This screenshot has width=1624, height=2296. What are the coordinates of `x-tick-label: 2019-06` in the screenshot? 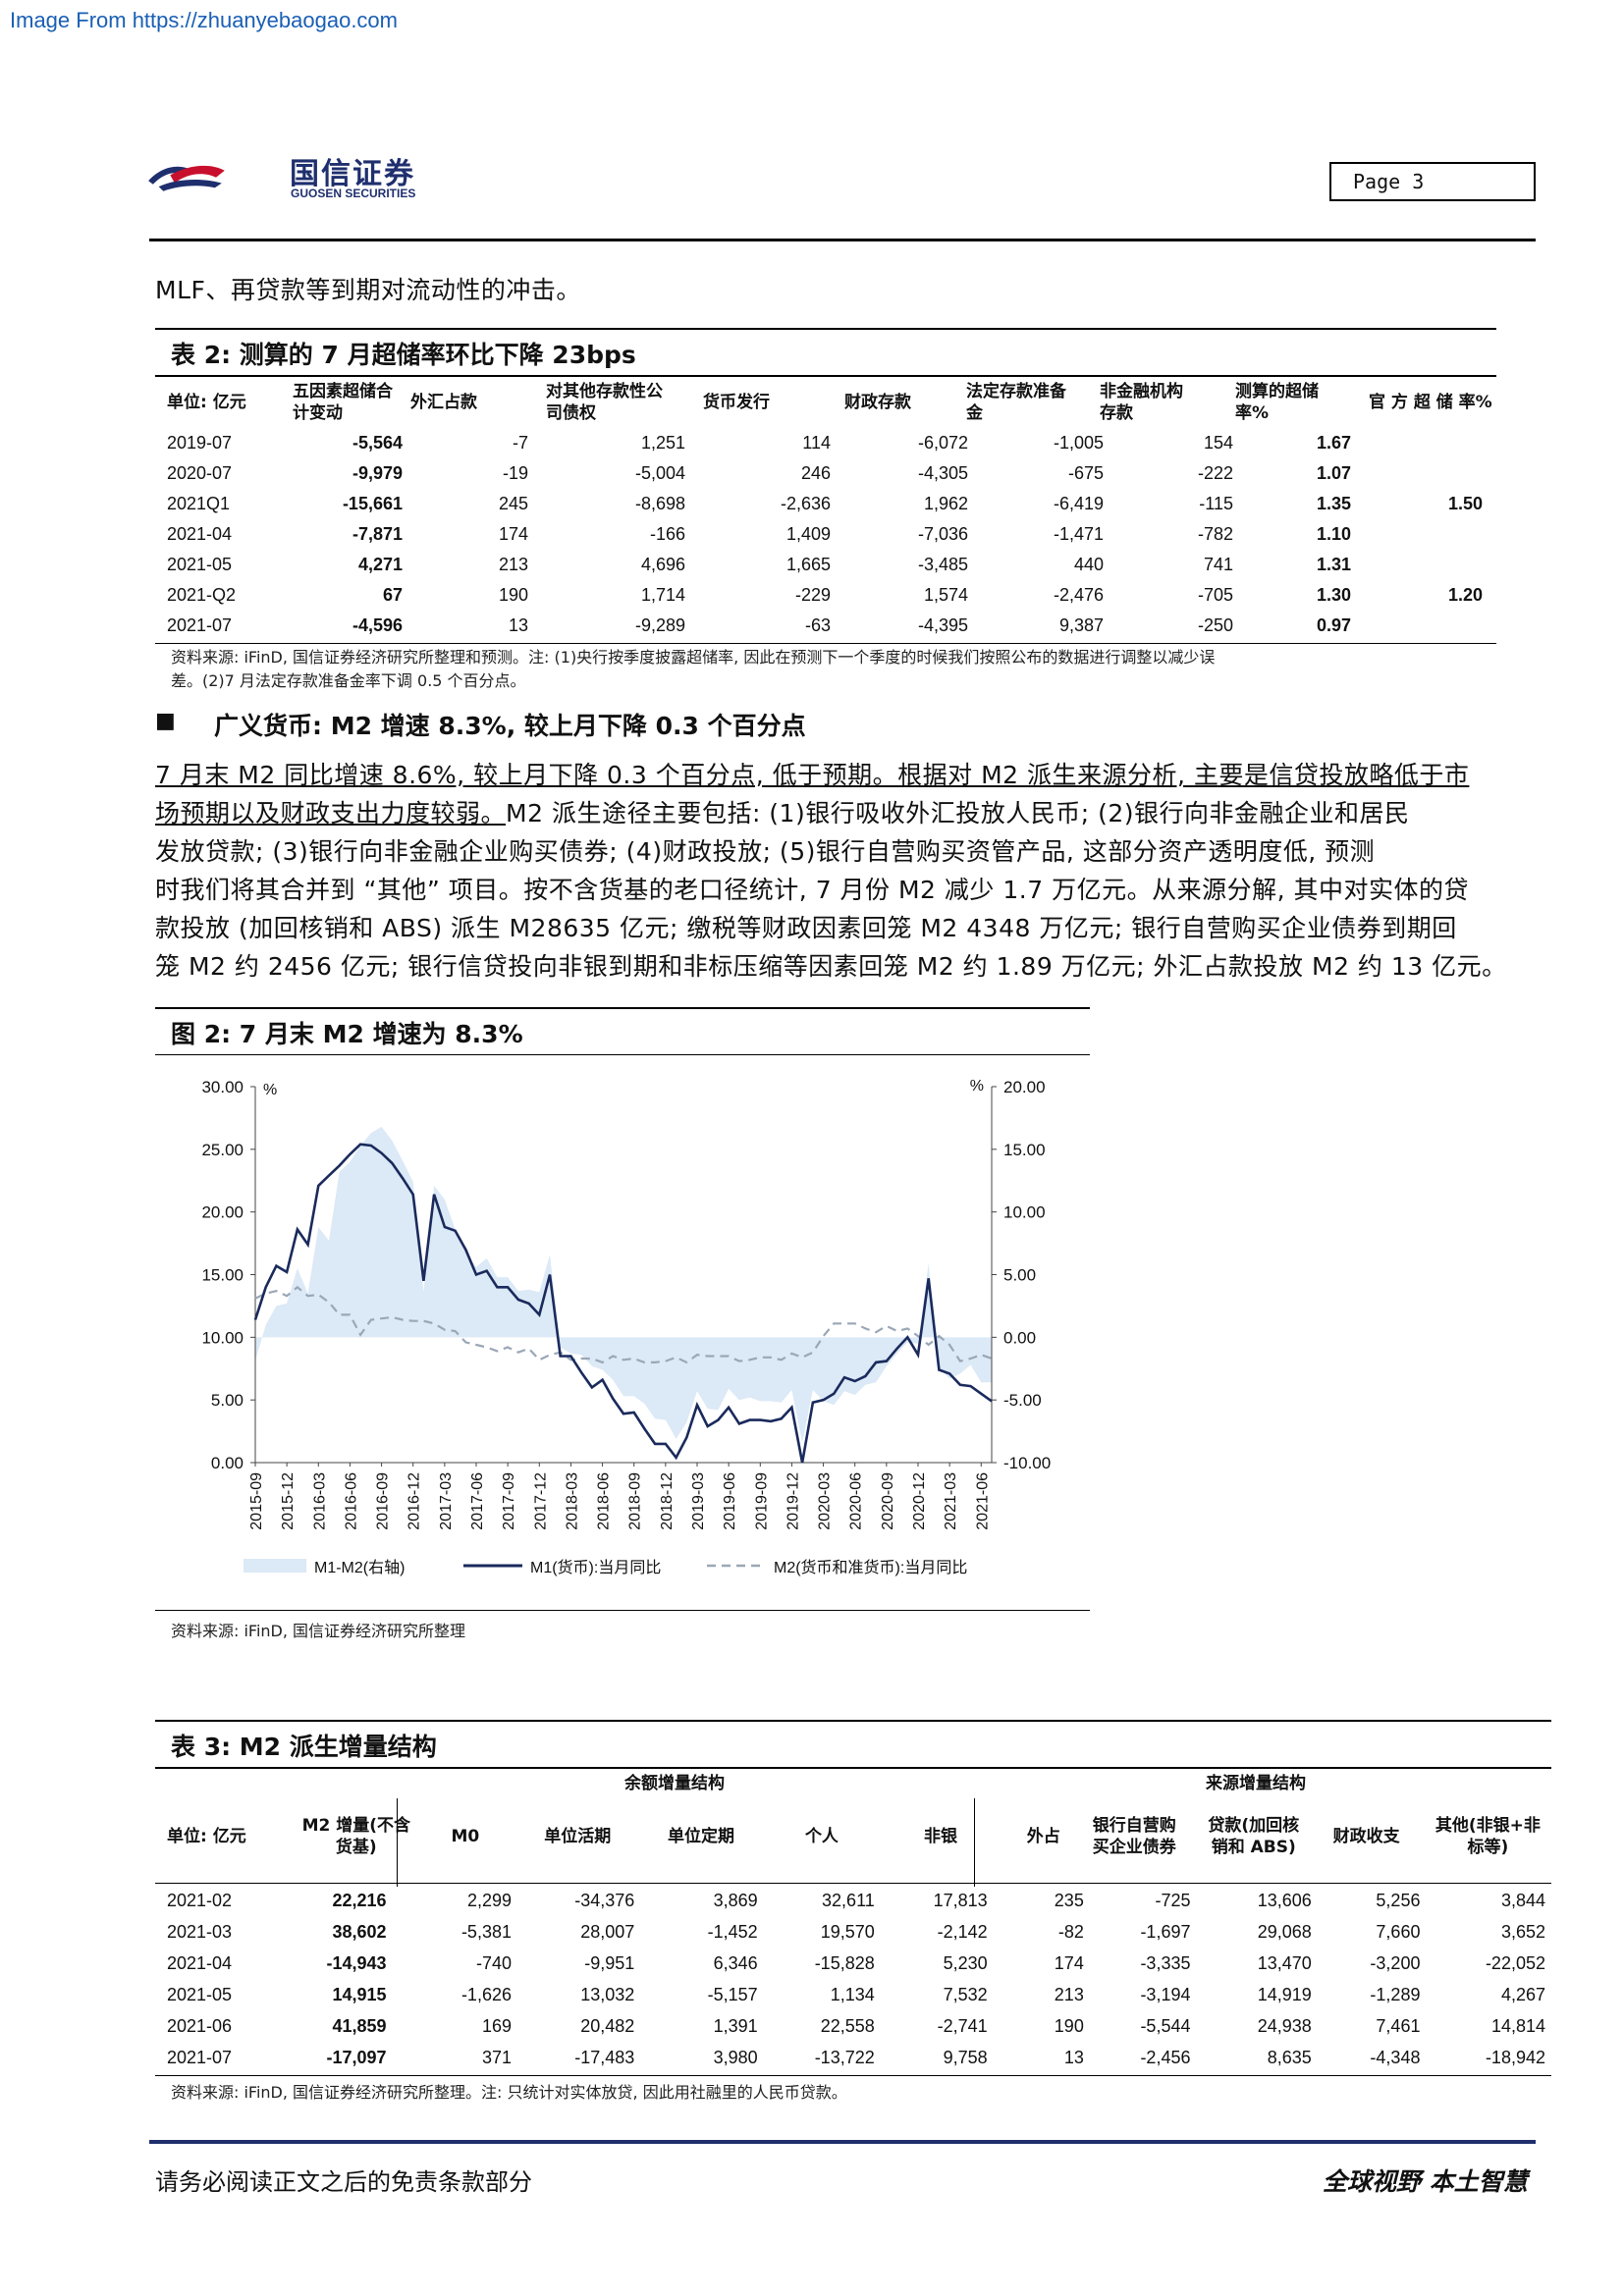 It's located at (730, 1501).